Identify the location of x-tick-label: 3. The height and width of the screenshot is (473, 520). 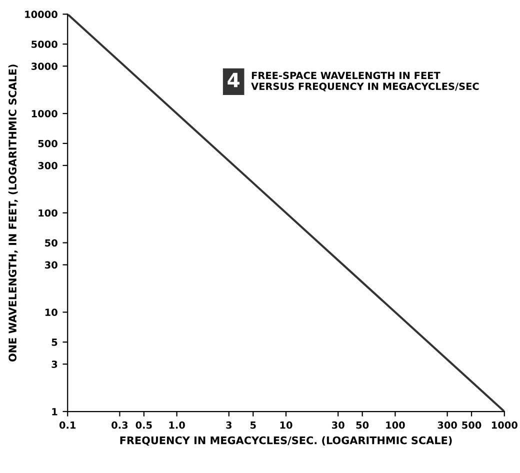
(229, 425).